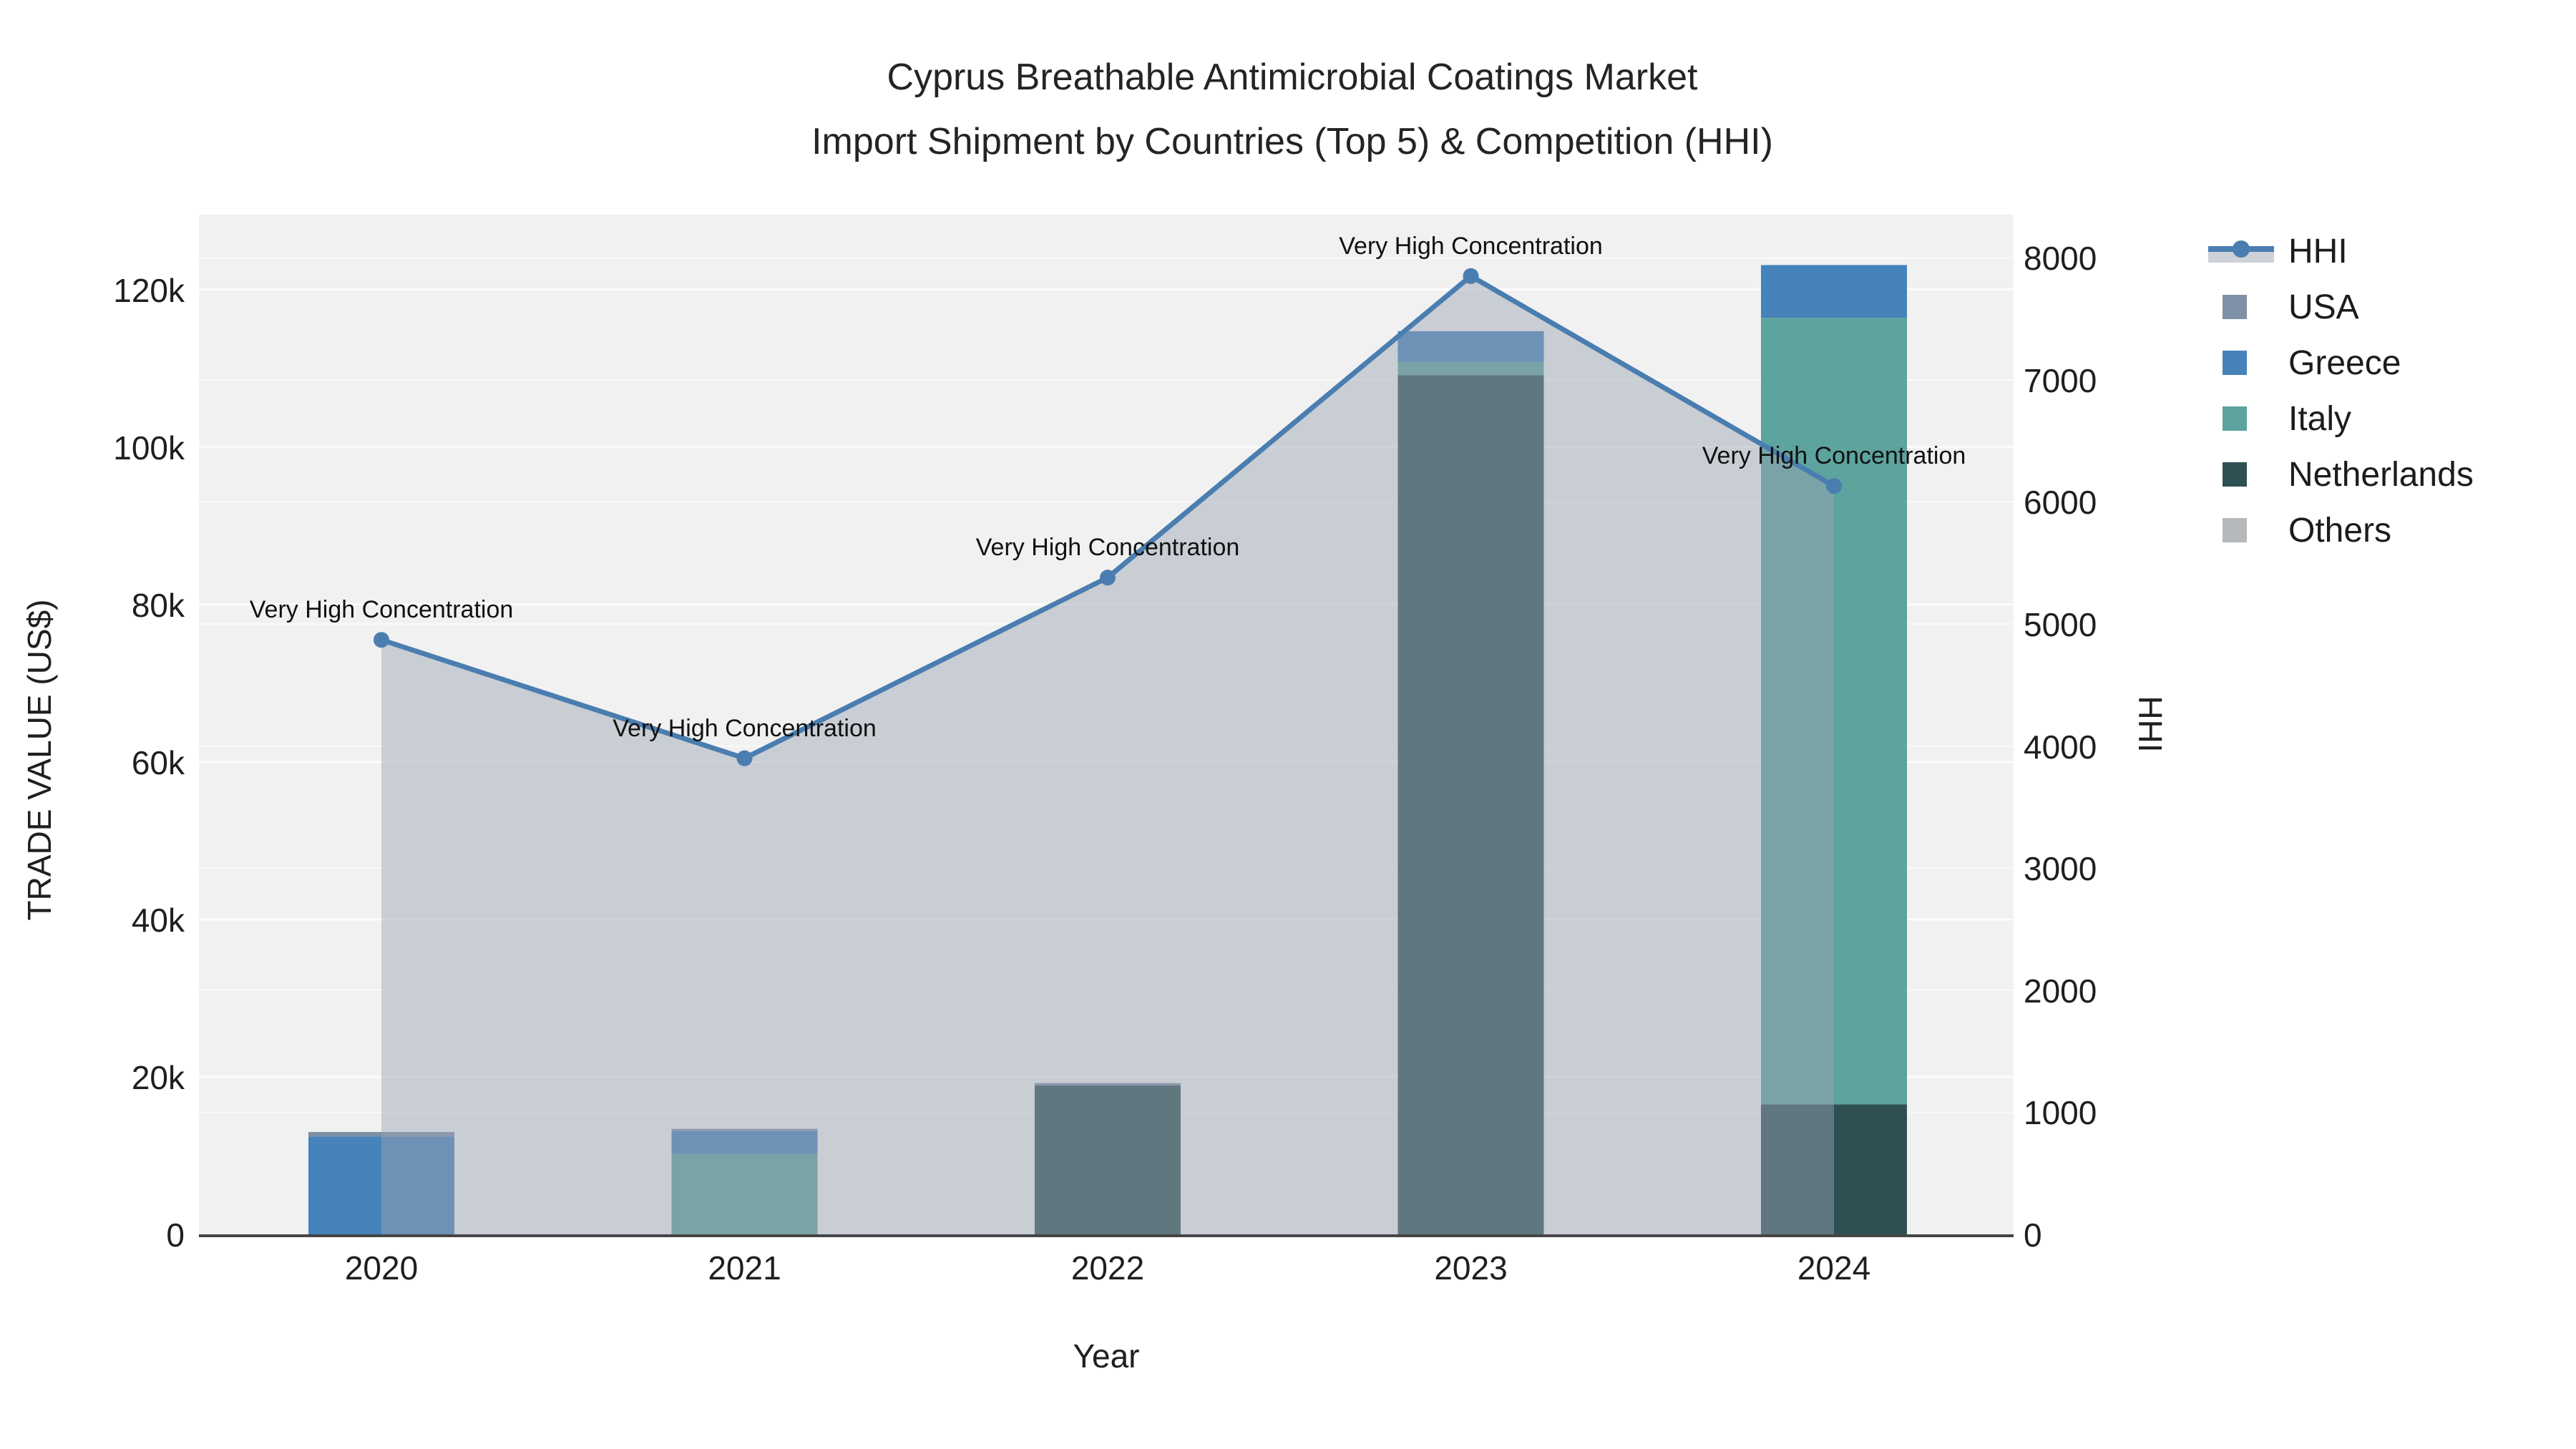 The width and height of the screenshot is (2576, 1449). Describe the element at coordinates (2060, 503) in the screenshot. I see `y-right-tick-6000: 6000` at that location.